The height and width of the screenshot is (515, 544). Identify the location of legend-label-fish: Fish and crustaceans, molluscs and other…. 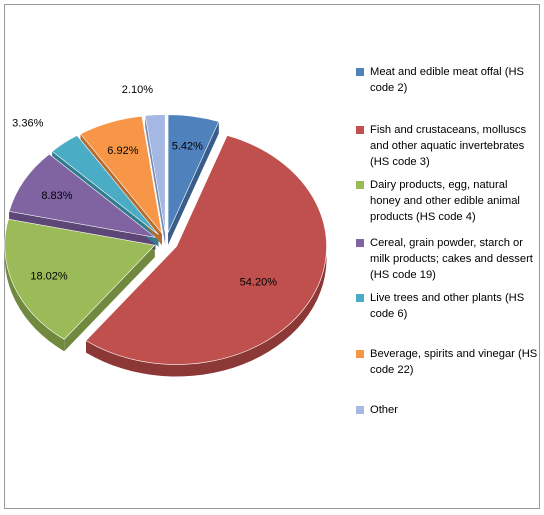
(448, 146).